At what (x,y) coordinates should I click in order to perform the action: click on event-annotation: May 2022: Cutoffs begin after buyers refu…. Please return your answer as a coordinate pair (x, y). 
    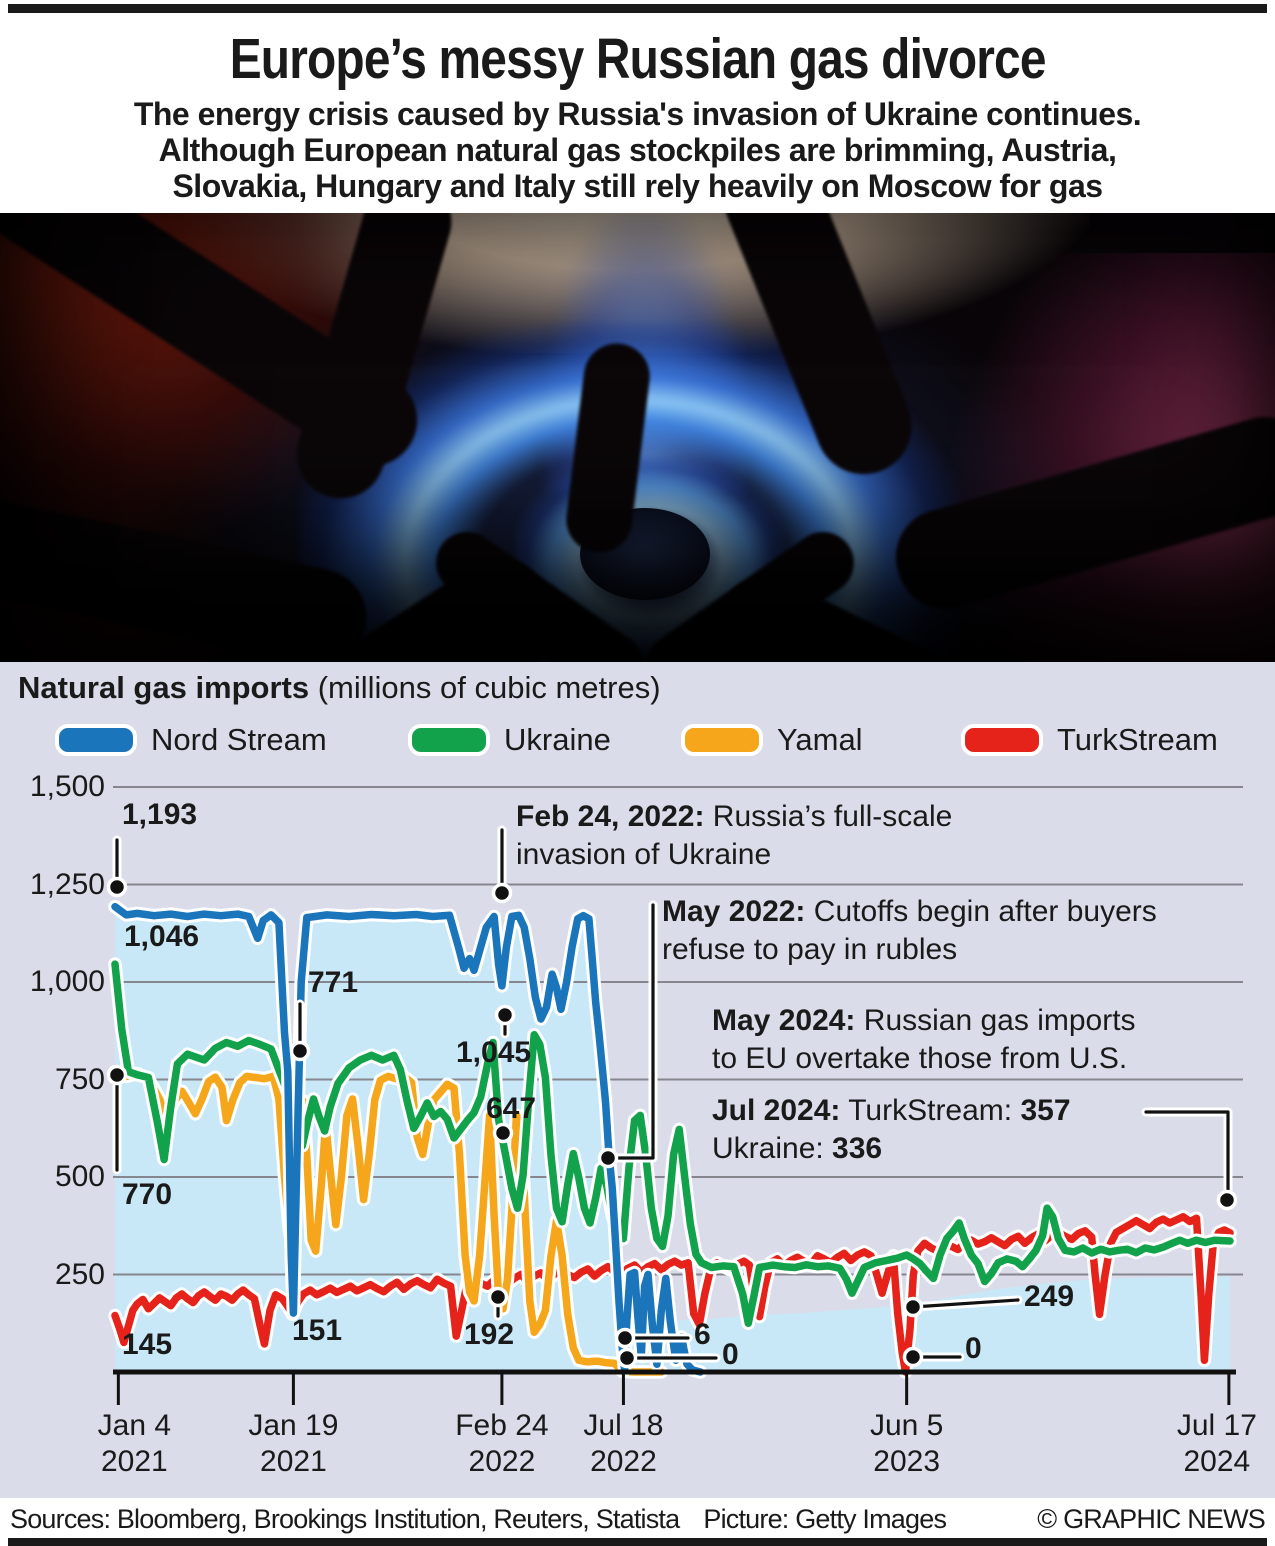
    Looking at the image, I should click on (959, 931).